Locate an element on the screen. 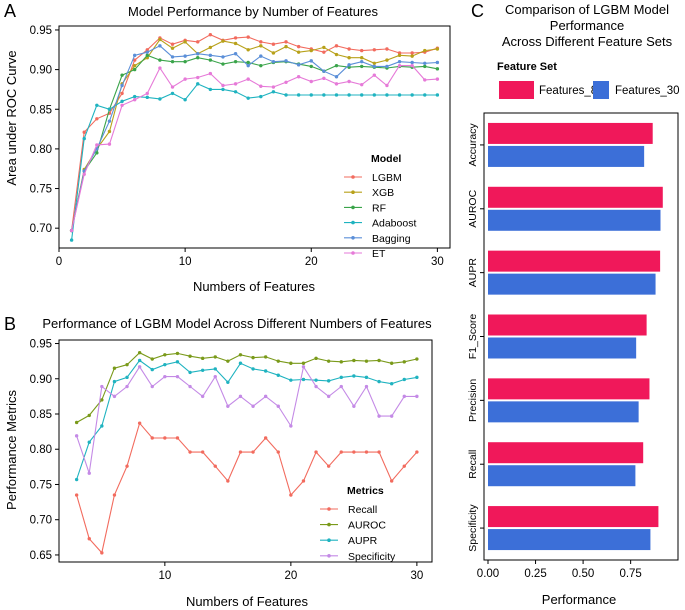  x-tick-label: 20 is located at coordinates (290, 576).